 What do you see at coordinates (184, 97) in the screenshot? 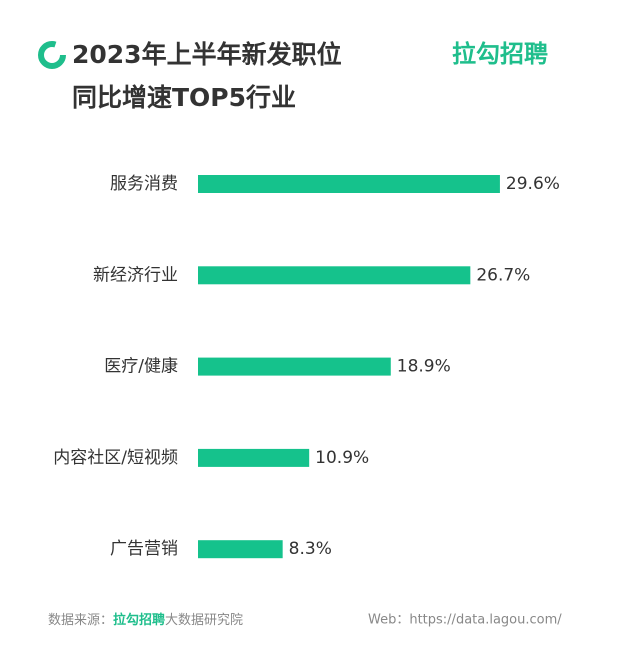
I see `chart-title: 同比增速TOP5行业` at bounding box center [184, 97].